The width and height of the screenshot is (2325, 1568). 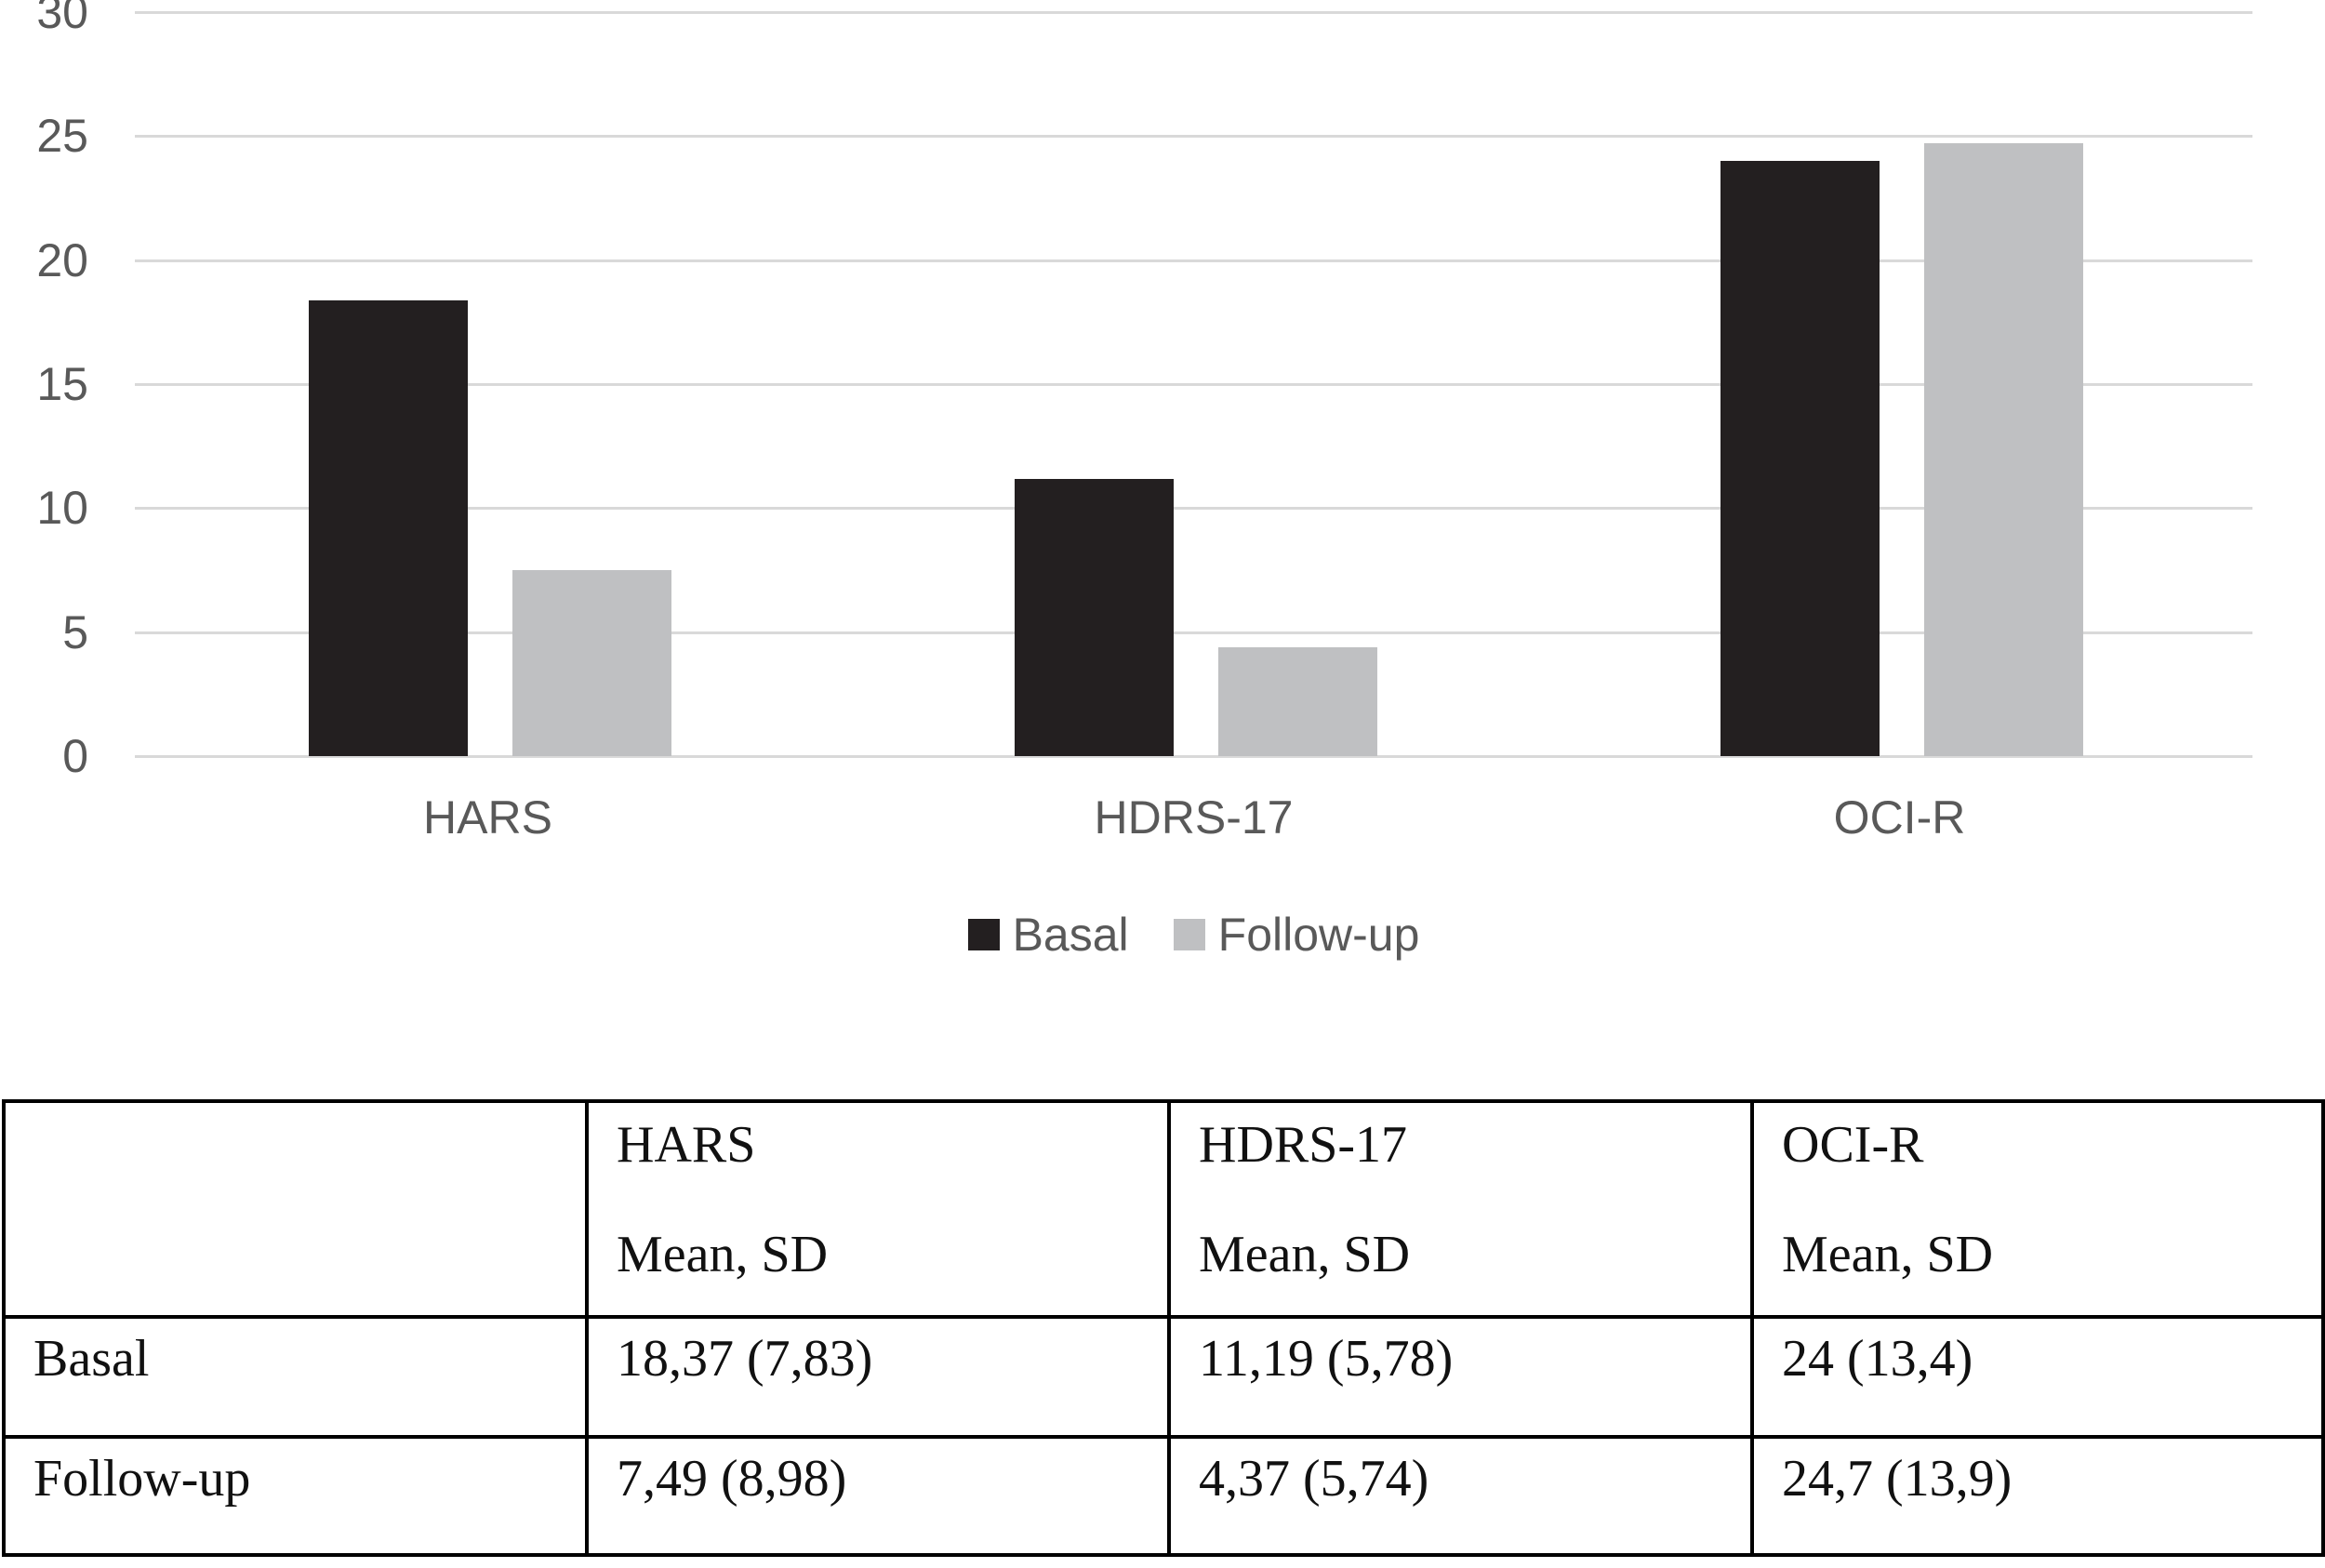 What do you see at coordinates (2003, 449) in the screenshot?
I see `bar-follow-up-oci-r` at bounding box center [2003, 449].